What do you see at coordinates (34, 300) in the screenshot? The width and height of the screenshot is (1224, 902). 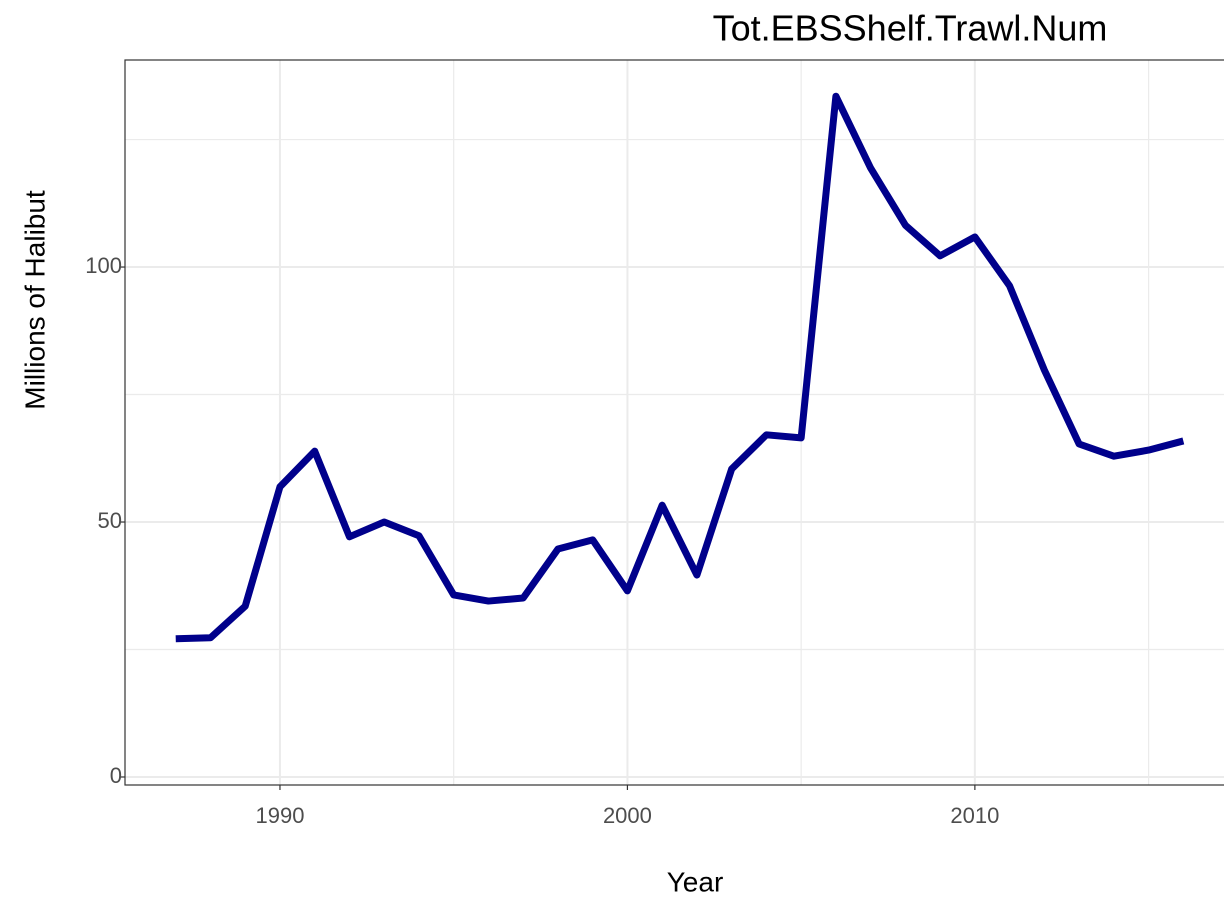 I see `y-axis-label: Millions of Halibut` at bounding box center [34, 300].